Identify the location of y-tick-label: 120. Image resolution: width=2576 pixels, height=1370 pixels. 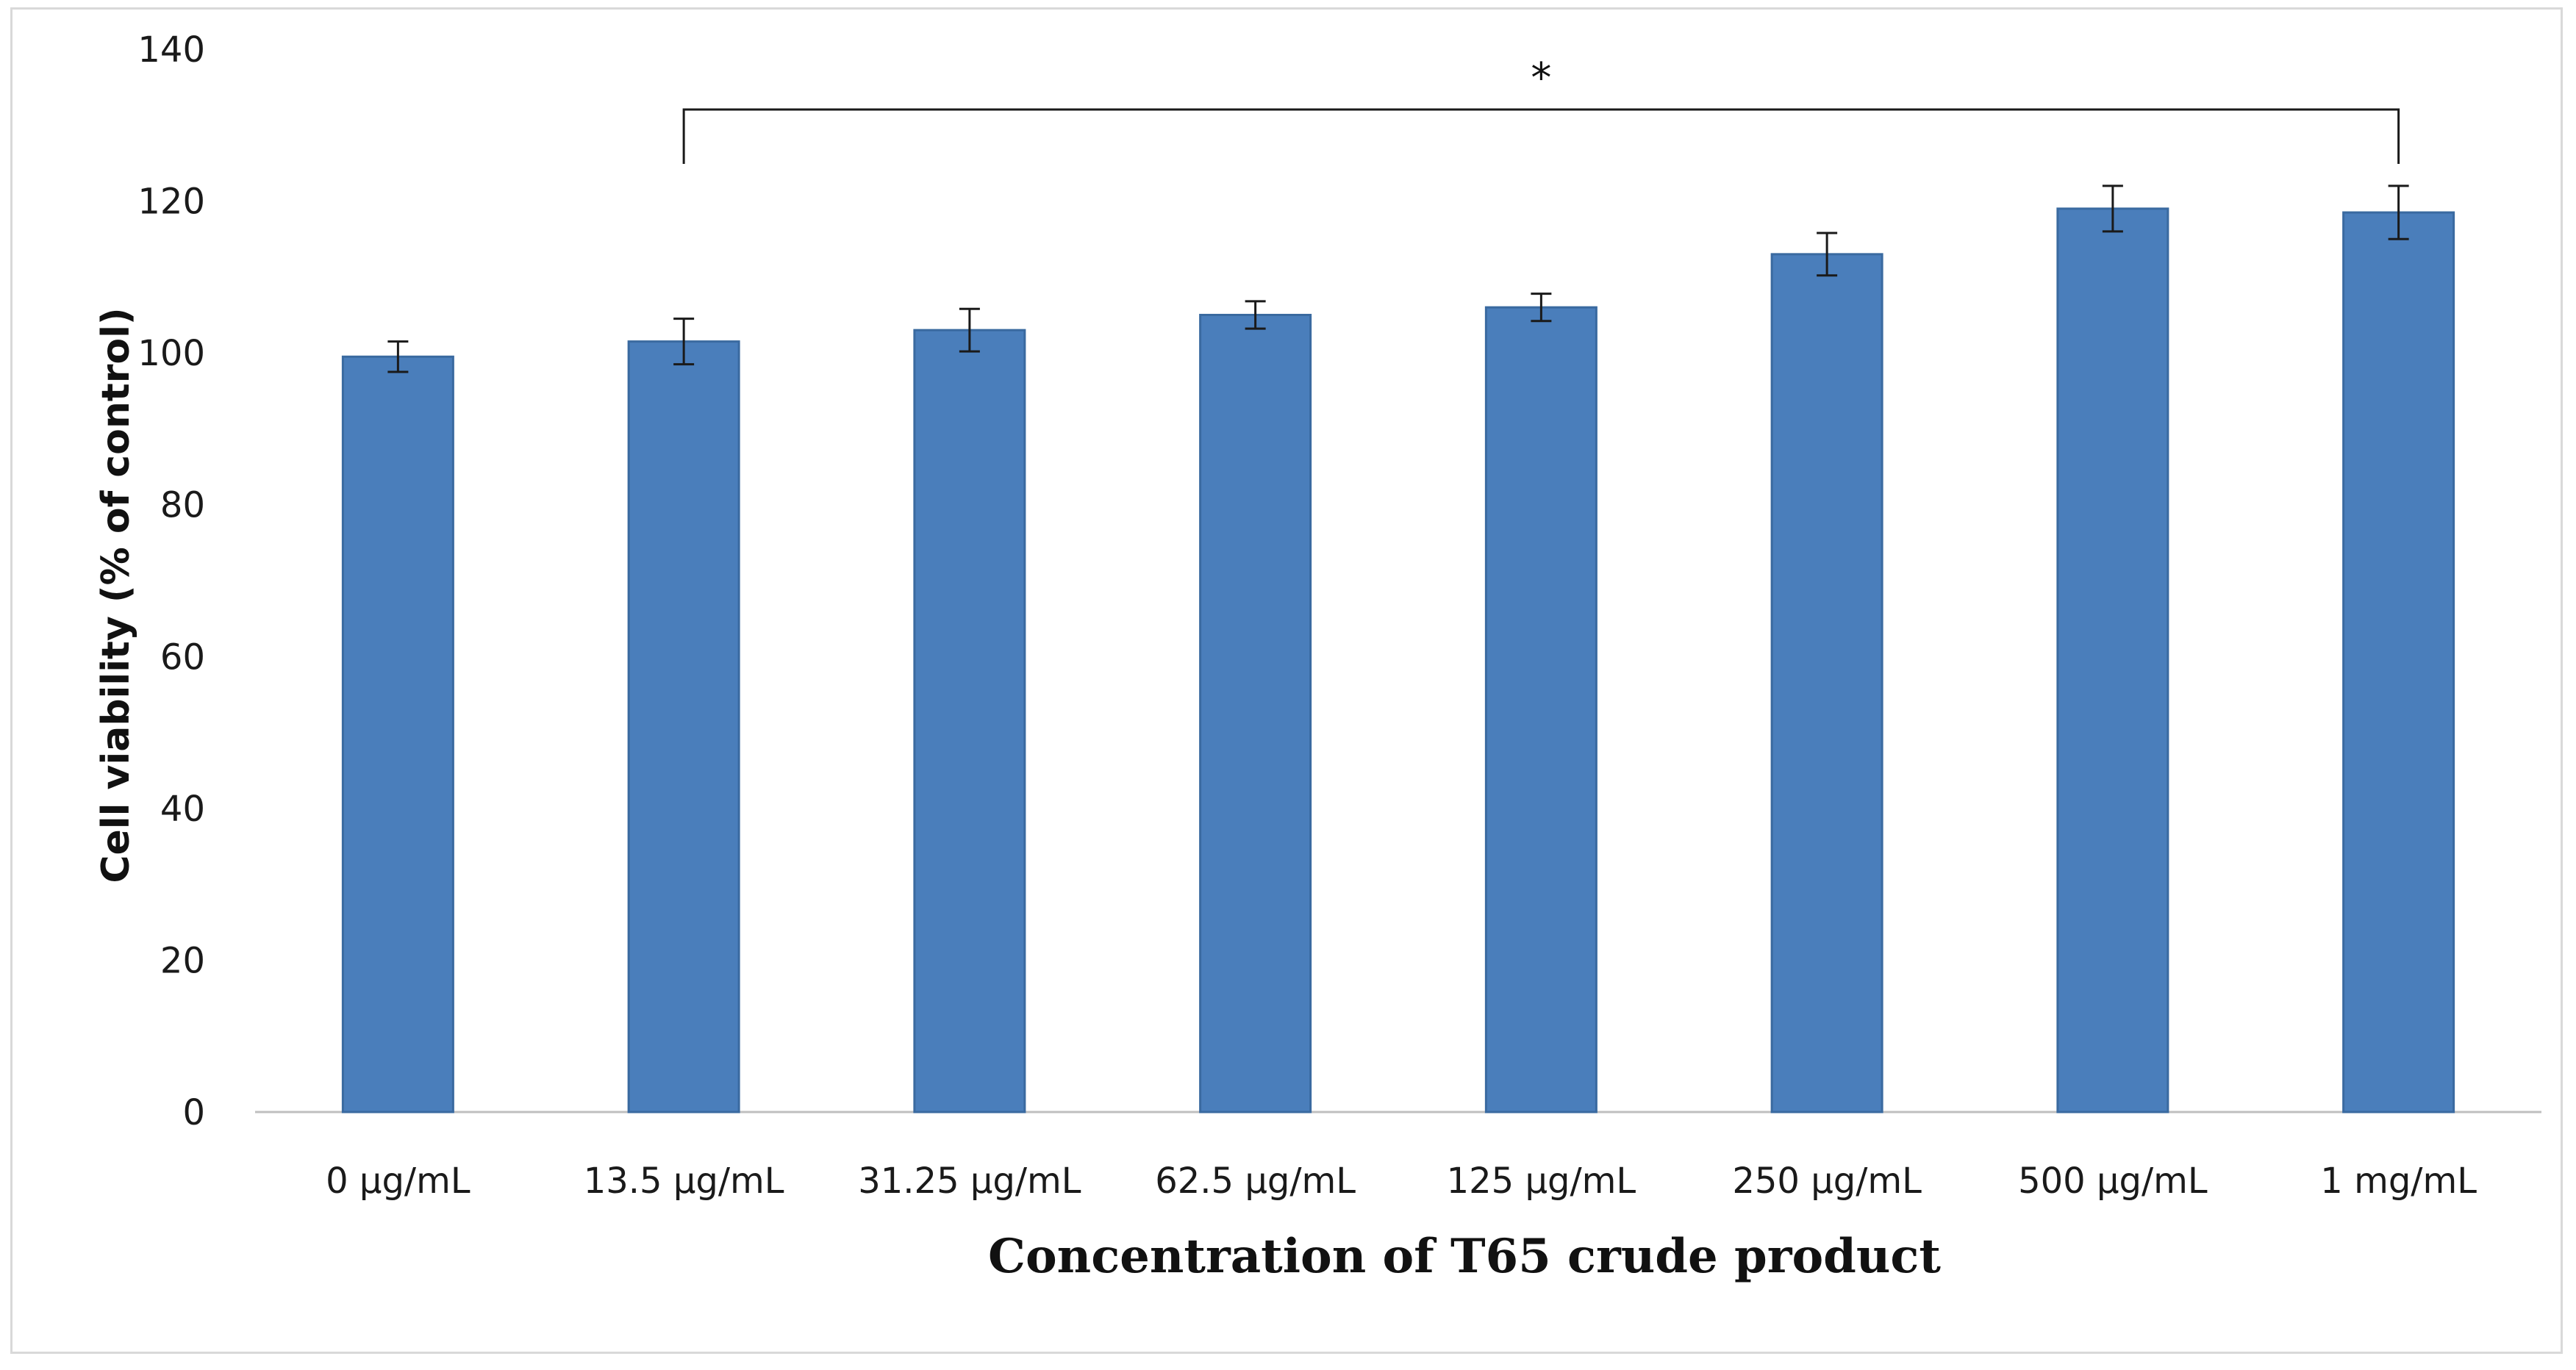
(171, 202).